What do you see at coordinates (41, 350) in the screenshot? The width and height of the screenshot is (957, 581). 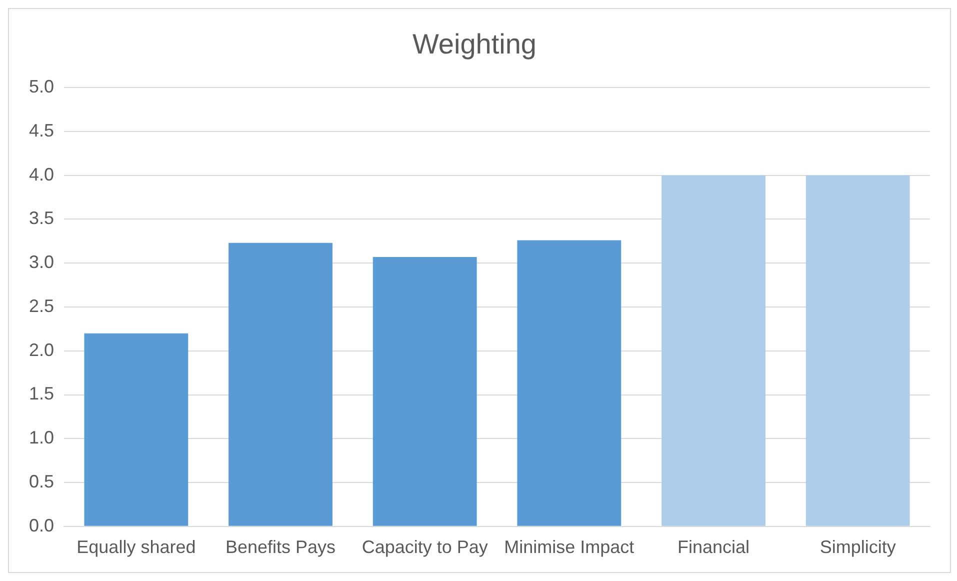 I see `y-tick-label: 2.0` at bounding box center [41, 350].